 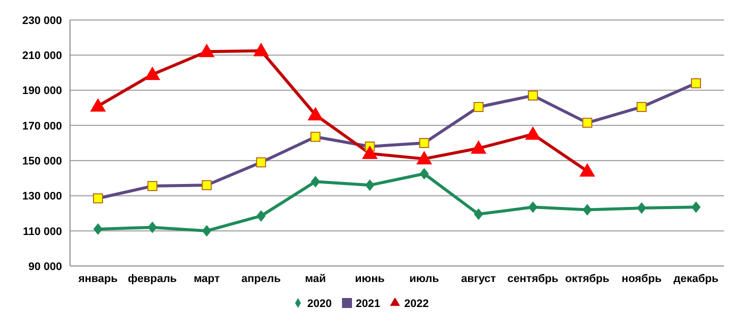 I want to click on y-tick-label: 230 000, so click(x=42, y=20).